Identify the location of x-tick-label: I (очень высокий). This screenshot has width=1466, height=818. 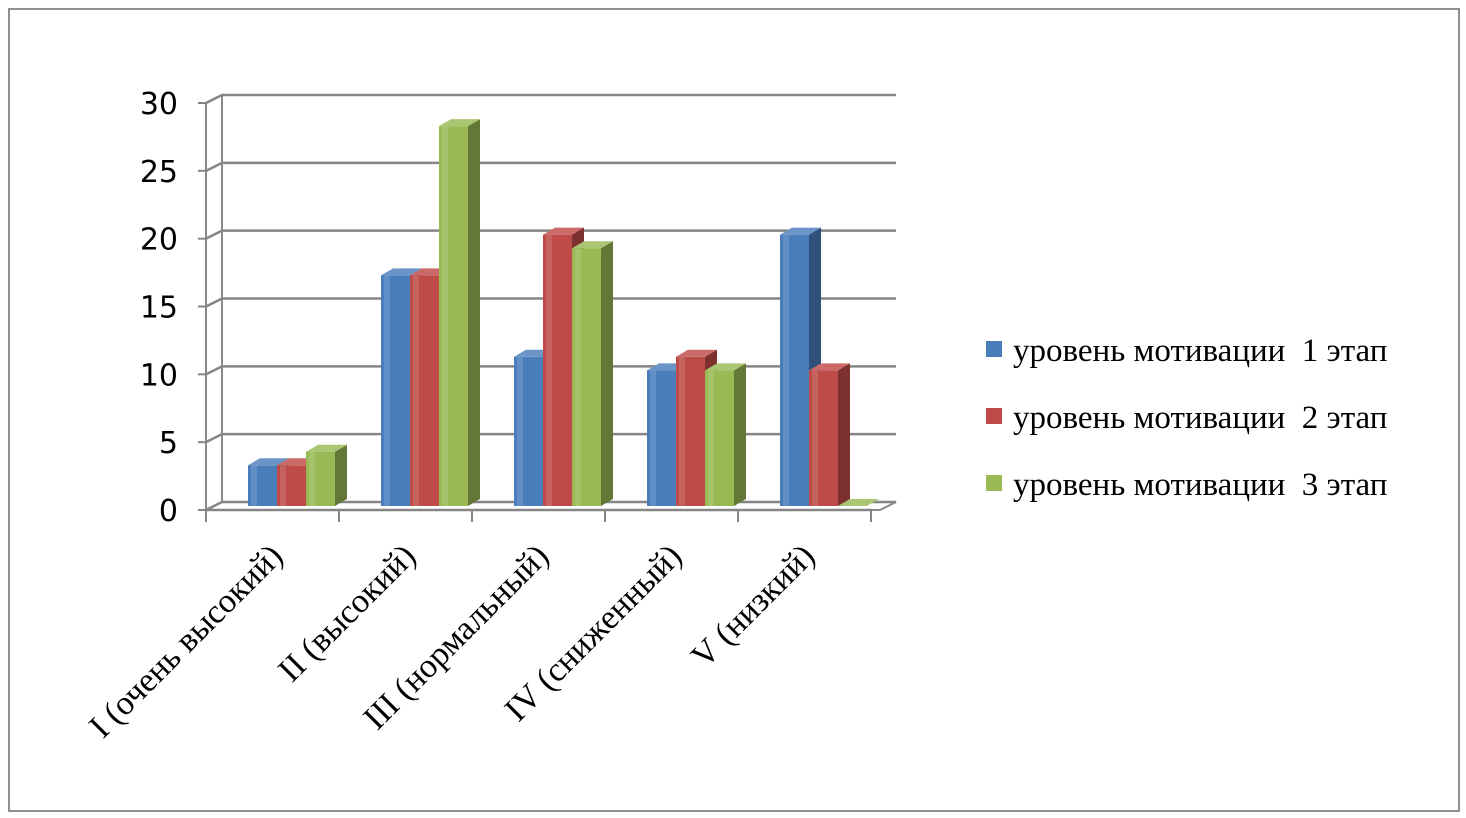
(186, 641).